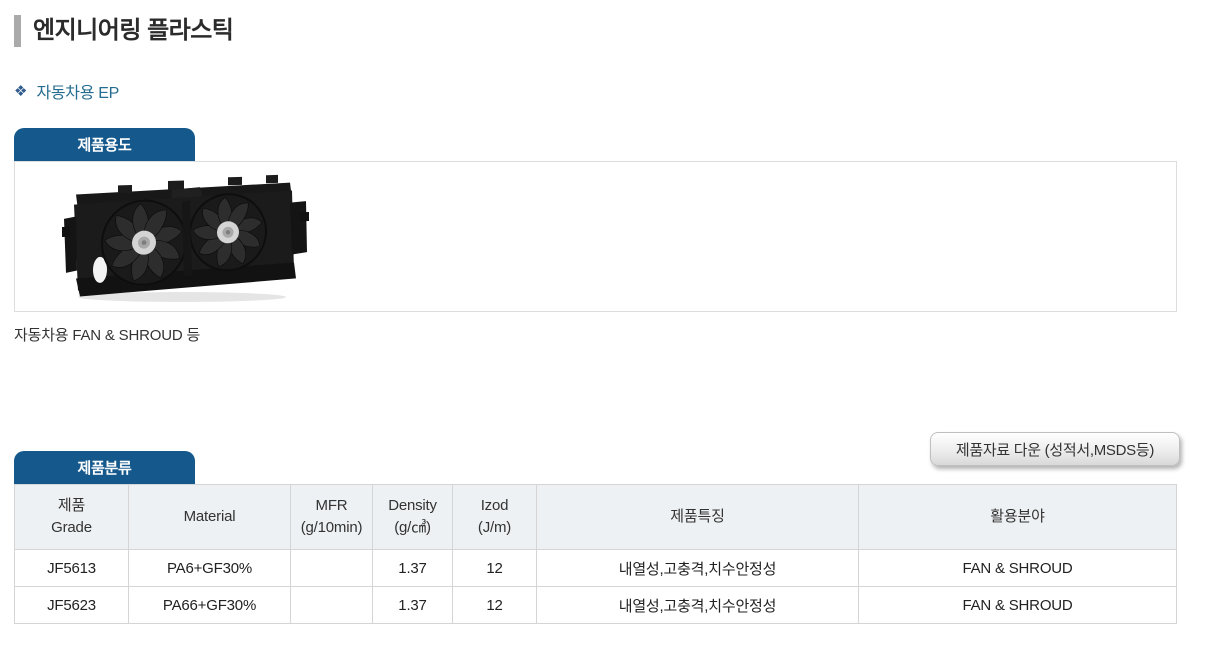  Describe the element at coordinates (697, 517) in the screenshot. I see `col-features: 제품특징` at that location.